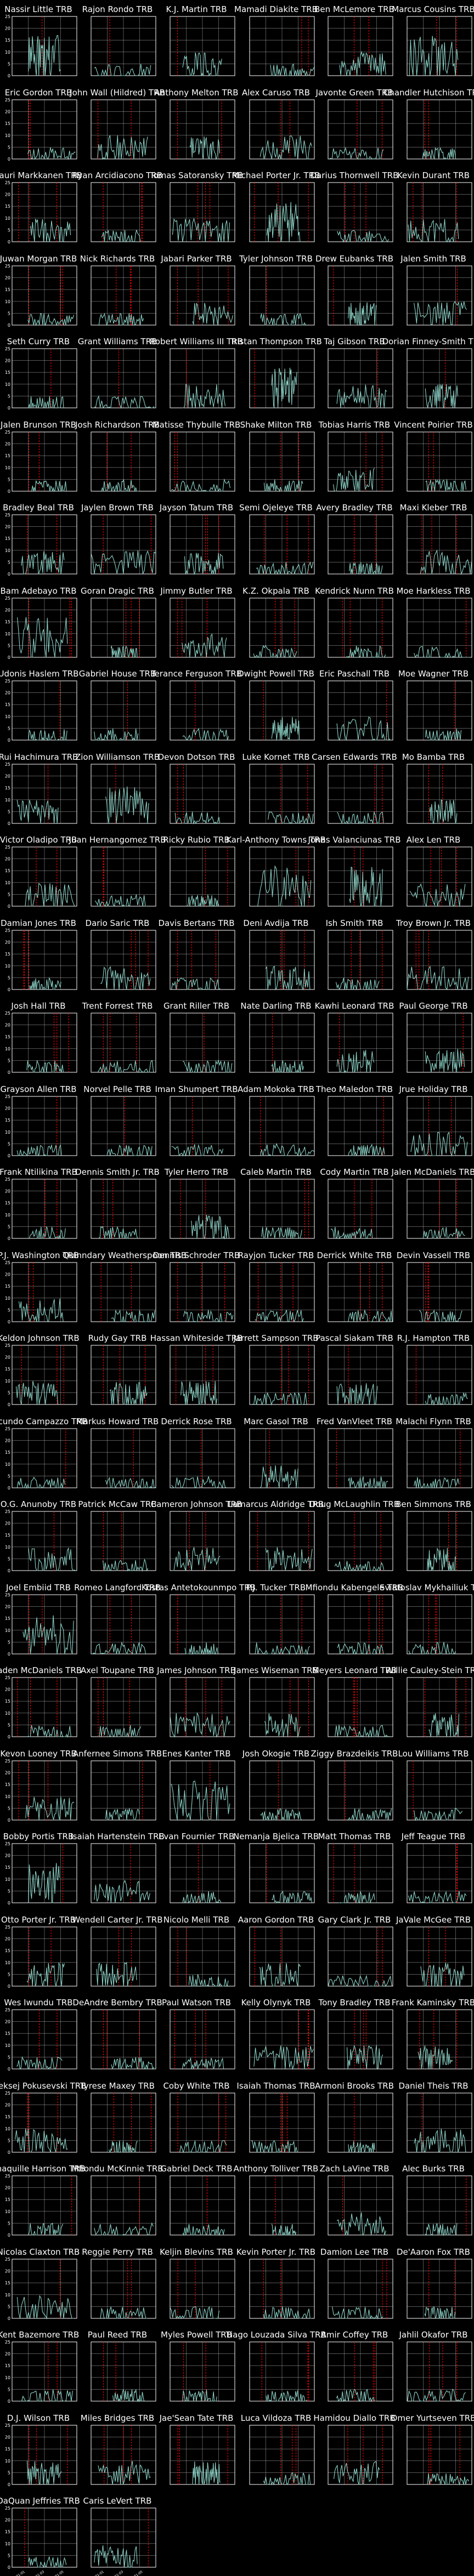  I want to click on player-panel: Carsen Edwards TRB, so click(355, 791).